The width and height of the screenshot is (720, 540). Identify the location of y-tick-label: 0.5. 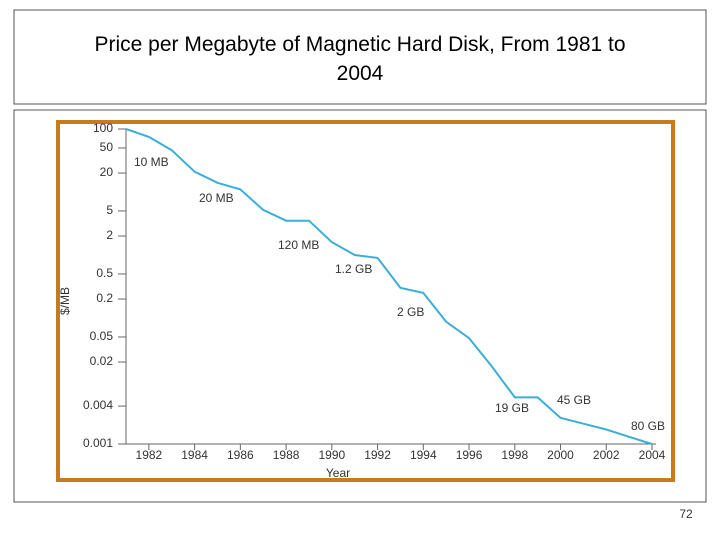
(104, 273).